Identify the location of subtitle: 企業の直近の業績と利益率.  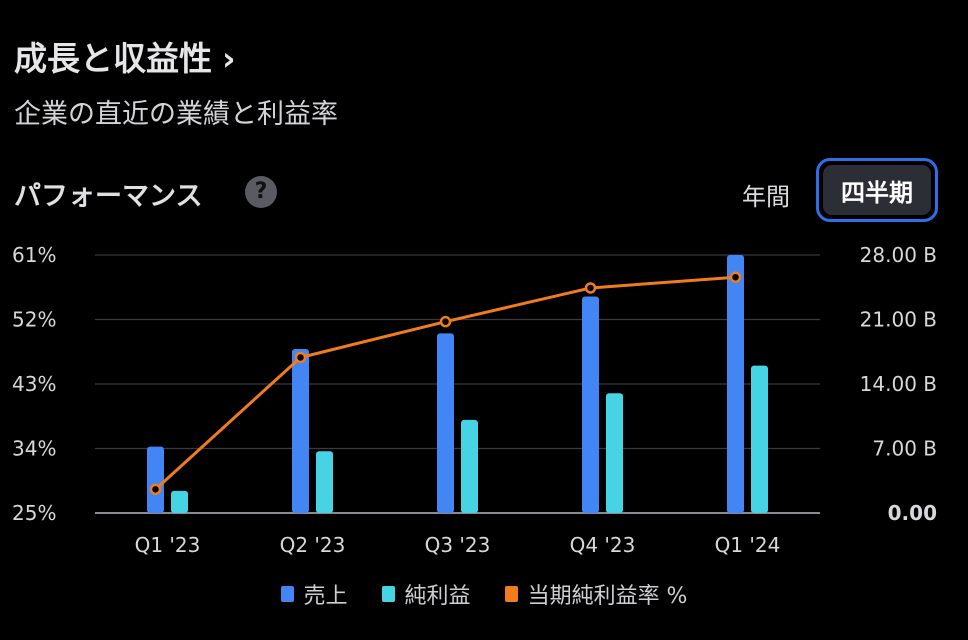
(176, 114).